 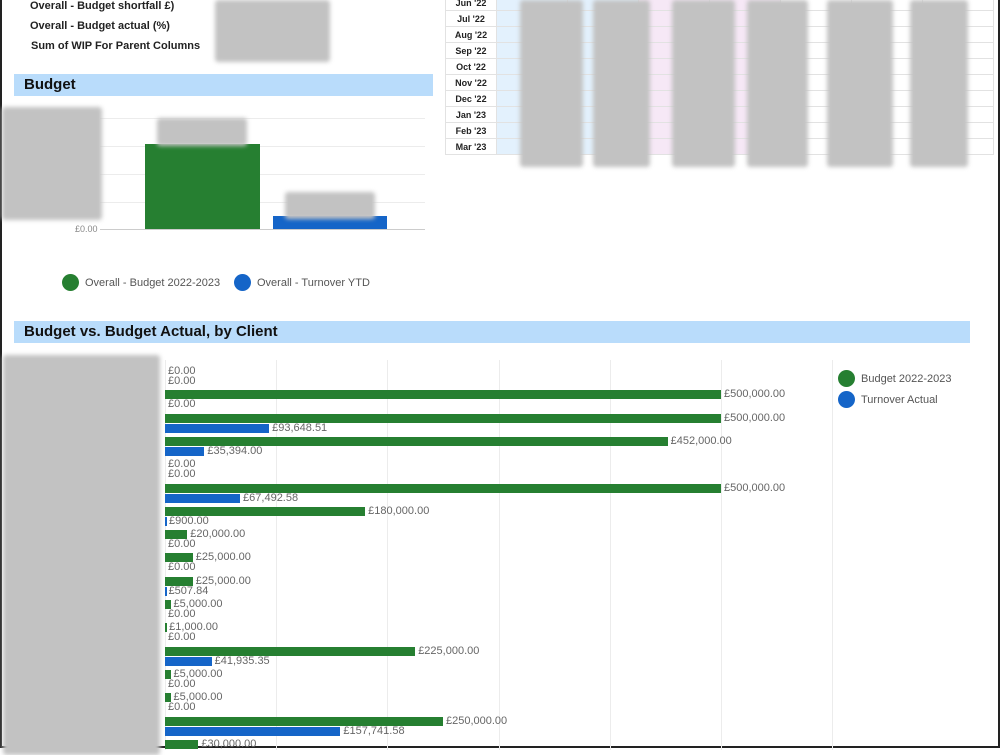 What do you see at coordinates (471, 98) in the screenshot?
I see `month-cell: Dec '22` at bounding box center [471, 98].